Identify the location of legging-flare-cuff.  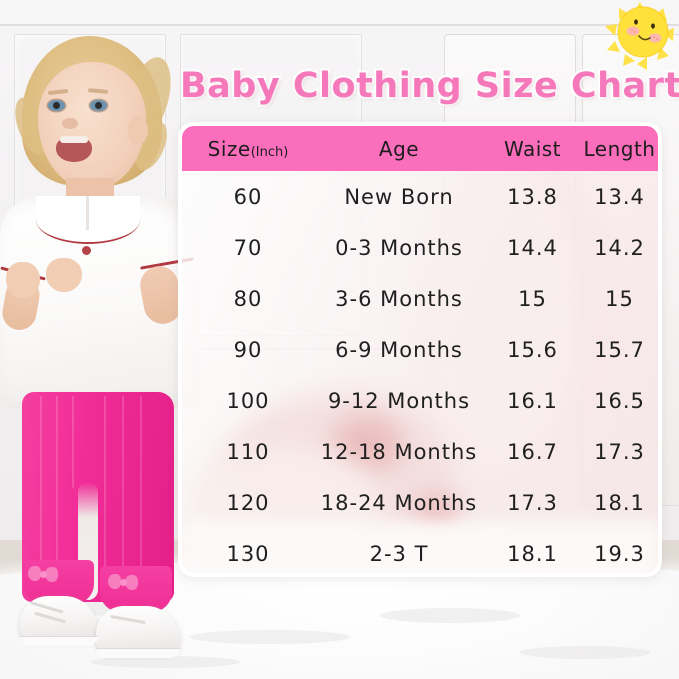
(136, 589).